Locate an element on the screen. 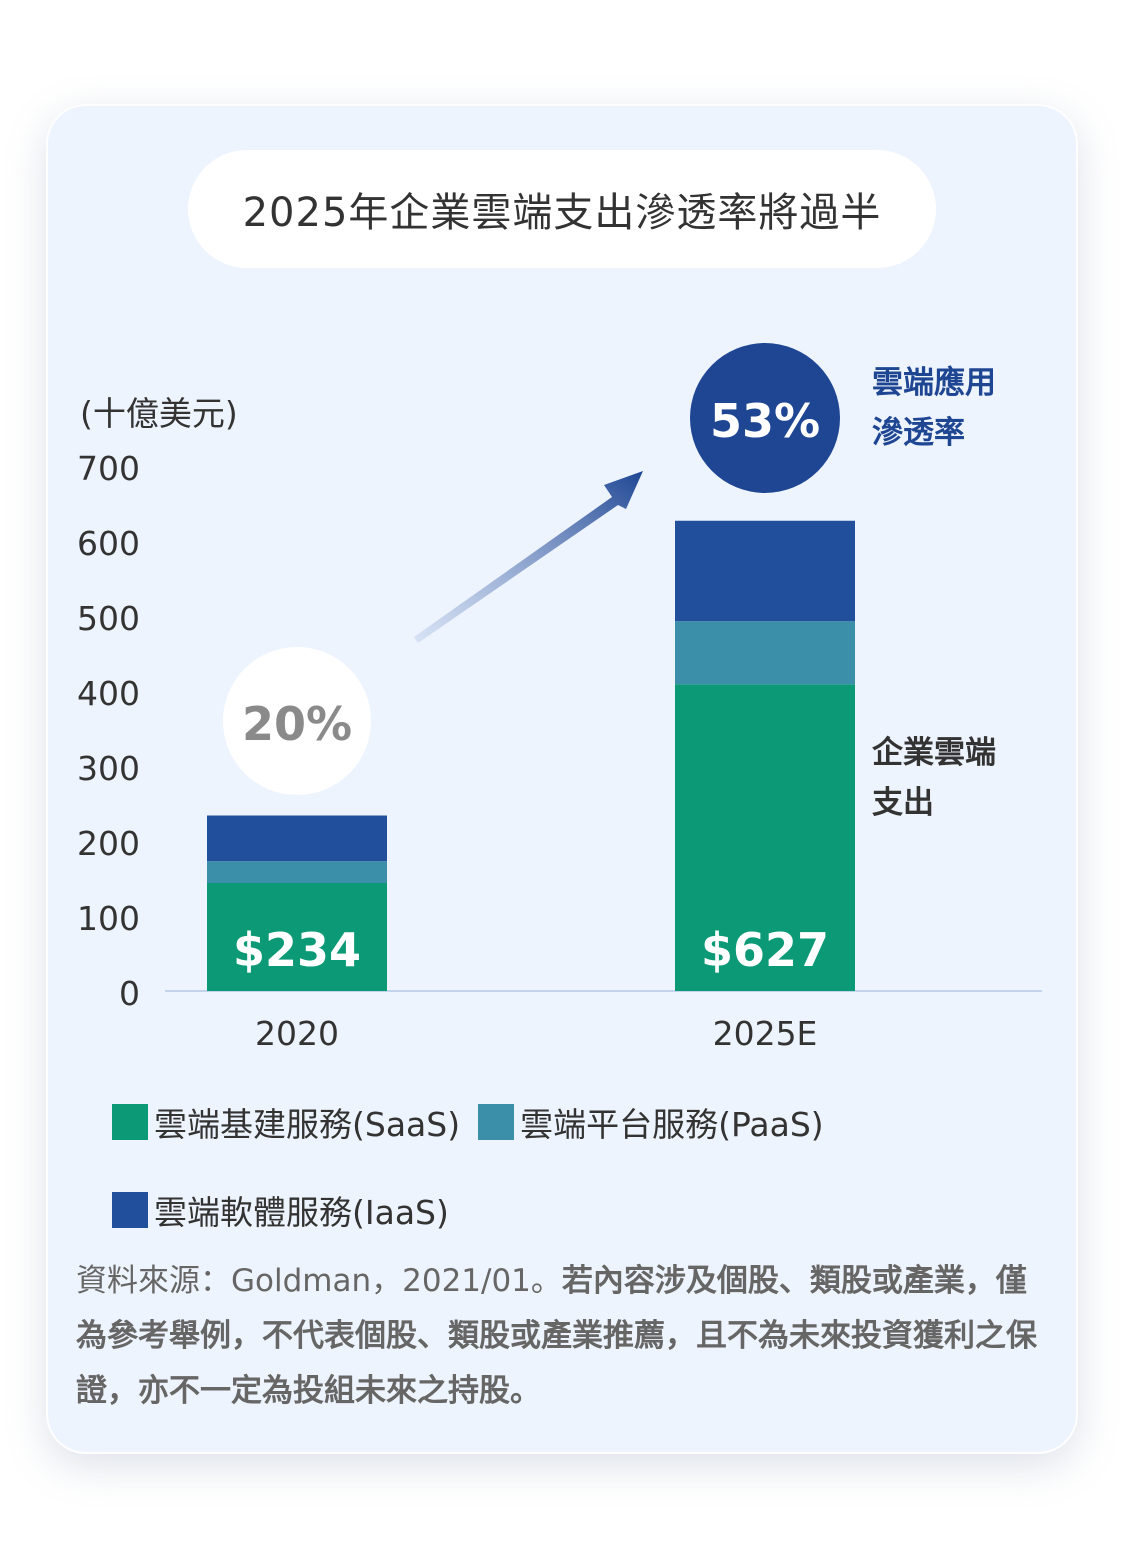  legend: 雲端基建服務(SaaS) 雲端平台服務(PaaS) 雲端軟體服務(IaaS) is located at coordinates (562, 1166).